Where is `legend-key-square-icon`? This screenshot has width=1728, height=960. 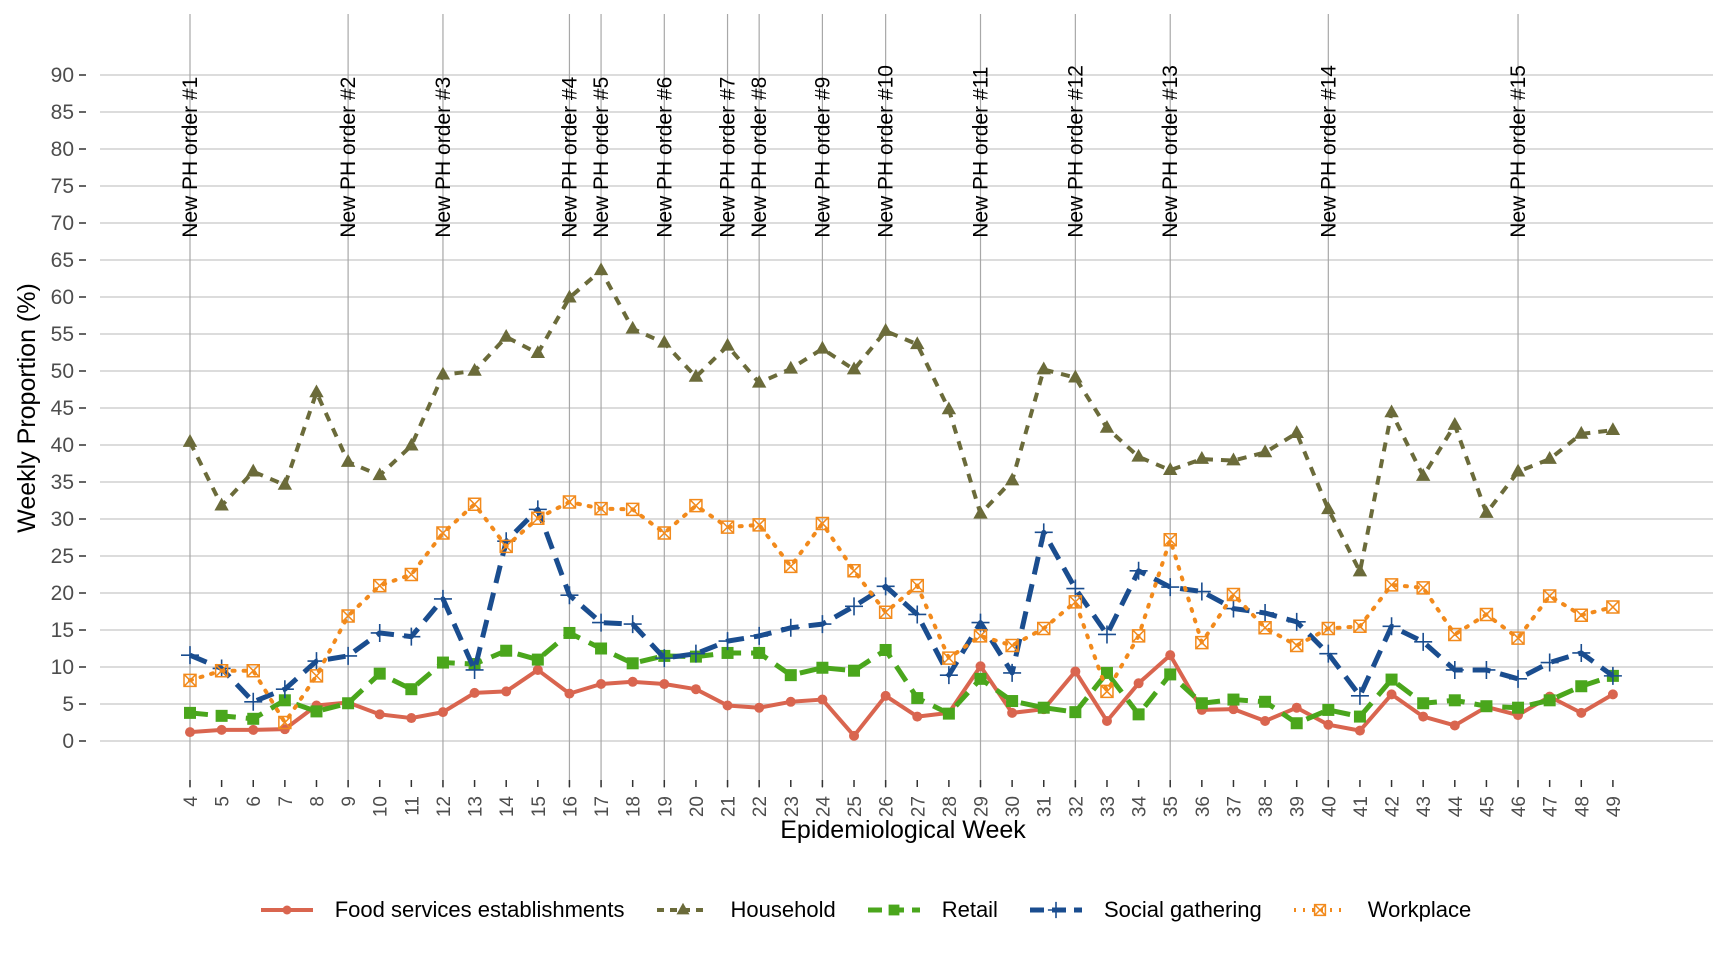
legend-key-square-icon is located at coordinates (893, 910).